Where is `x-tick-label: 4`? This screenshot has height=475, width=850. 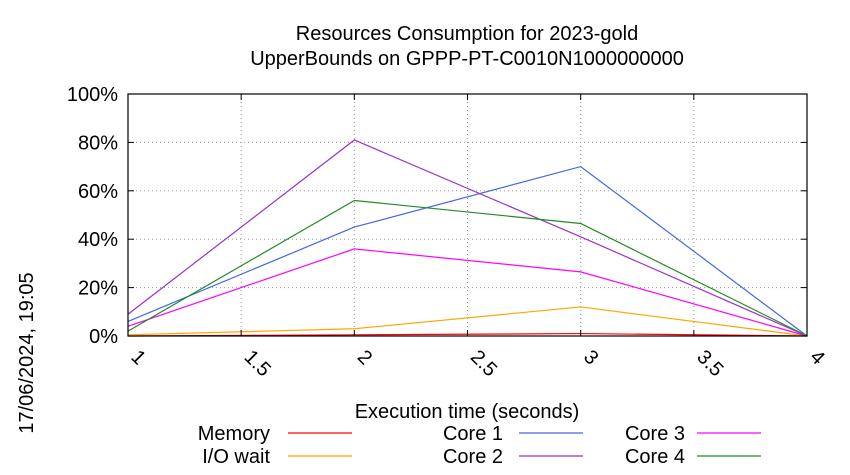
x-tick-label: 4 is located at coordinates (816, 357).